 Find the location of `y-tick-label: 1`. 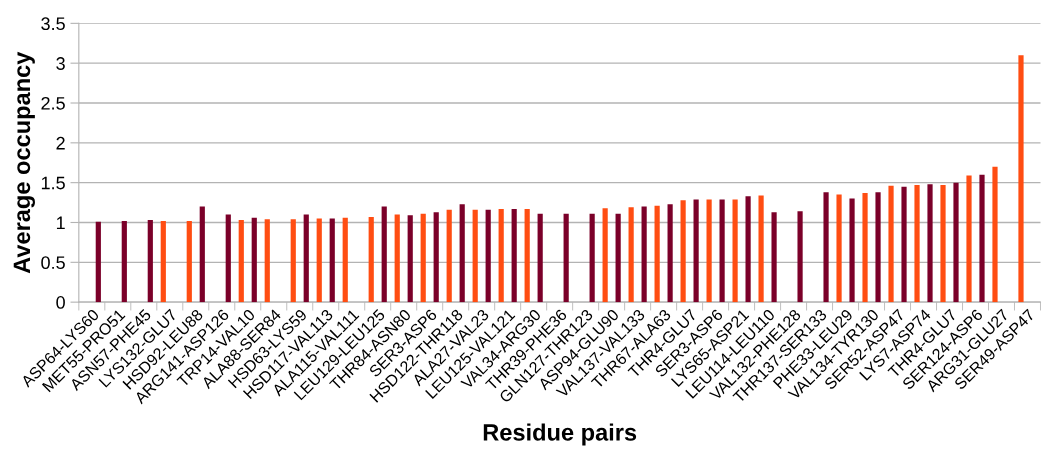

y-tick-label: 1 is located at coordinates (60, 223).